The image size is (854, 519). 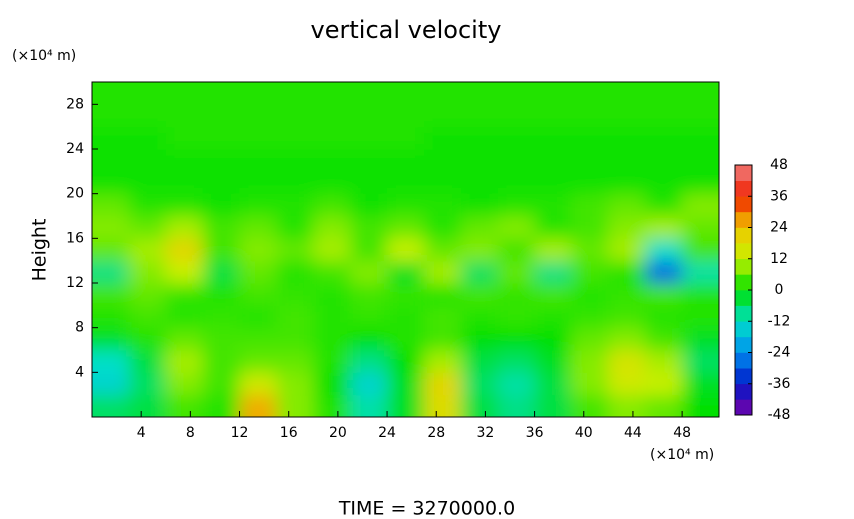 What do you see at coordinates (535, 433) in the screenshot?
I see `x-tick-label: 36` at bounding box center [535, 433].